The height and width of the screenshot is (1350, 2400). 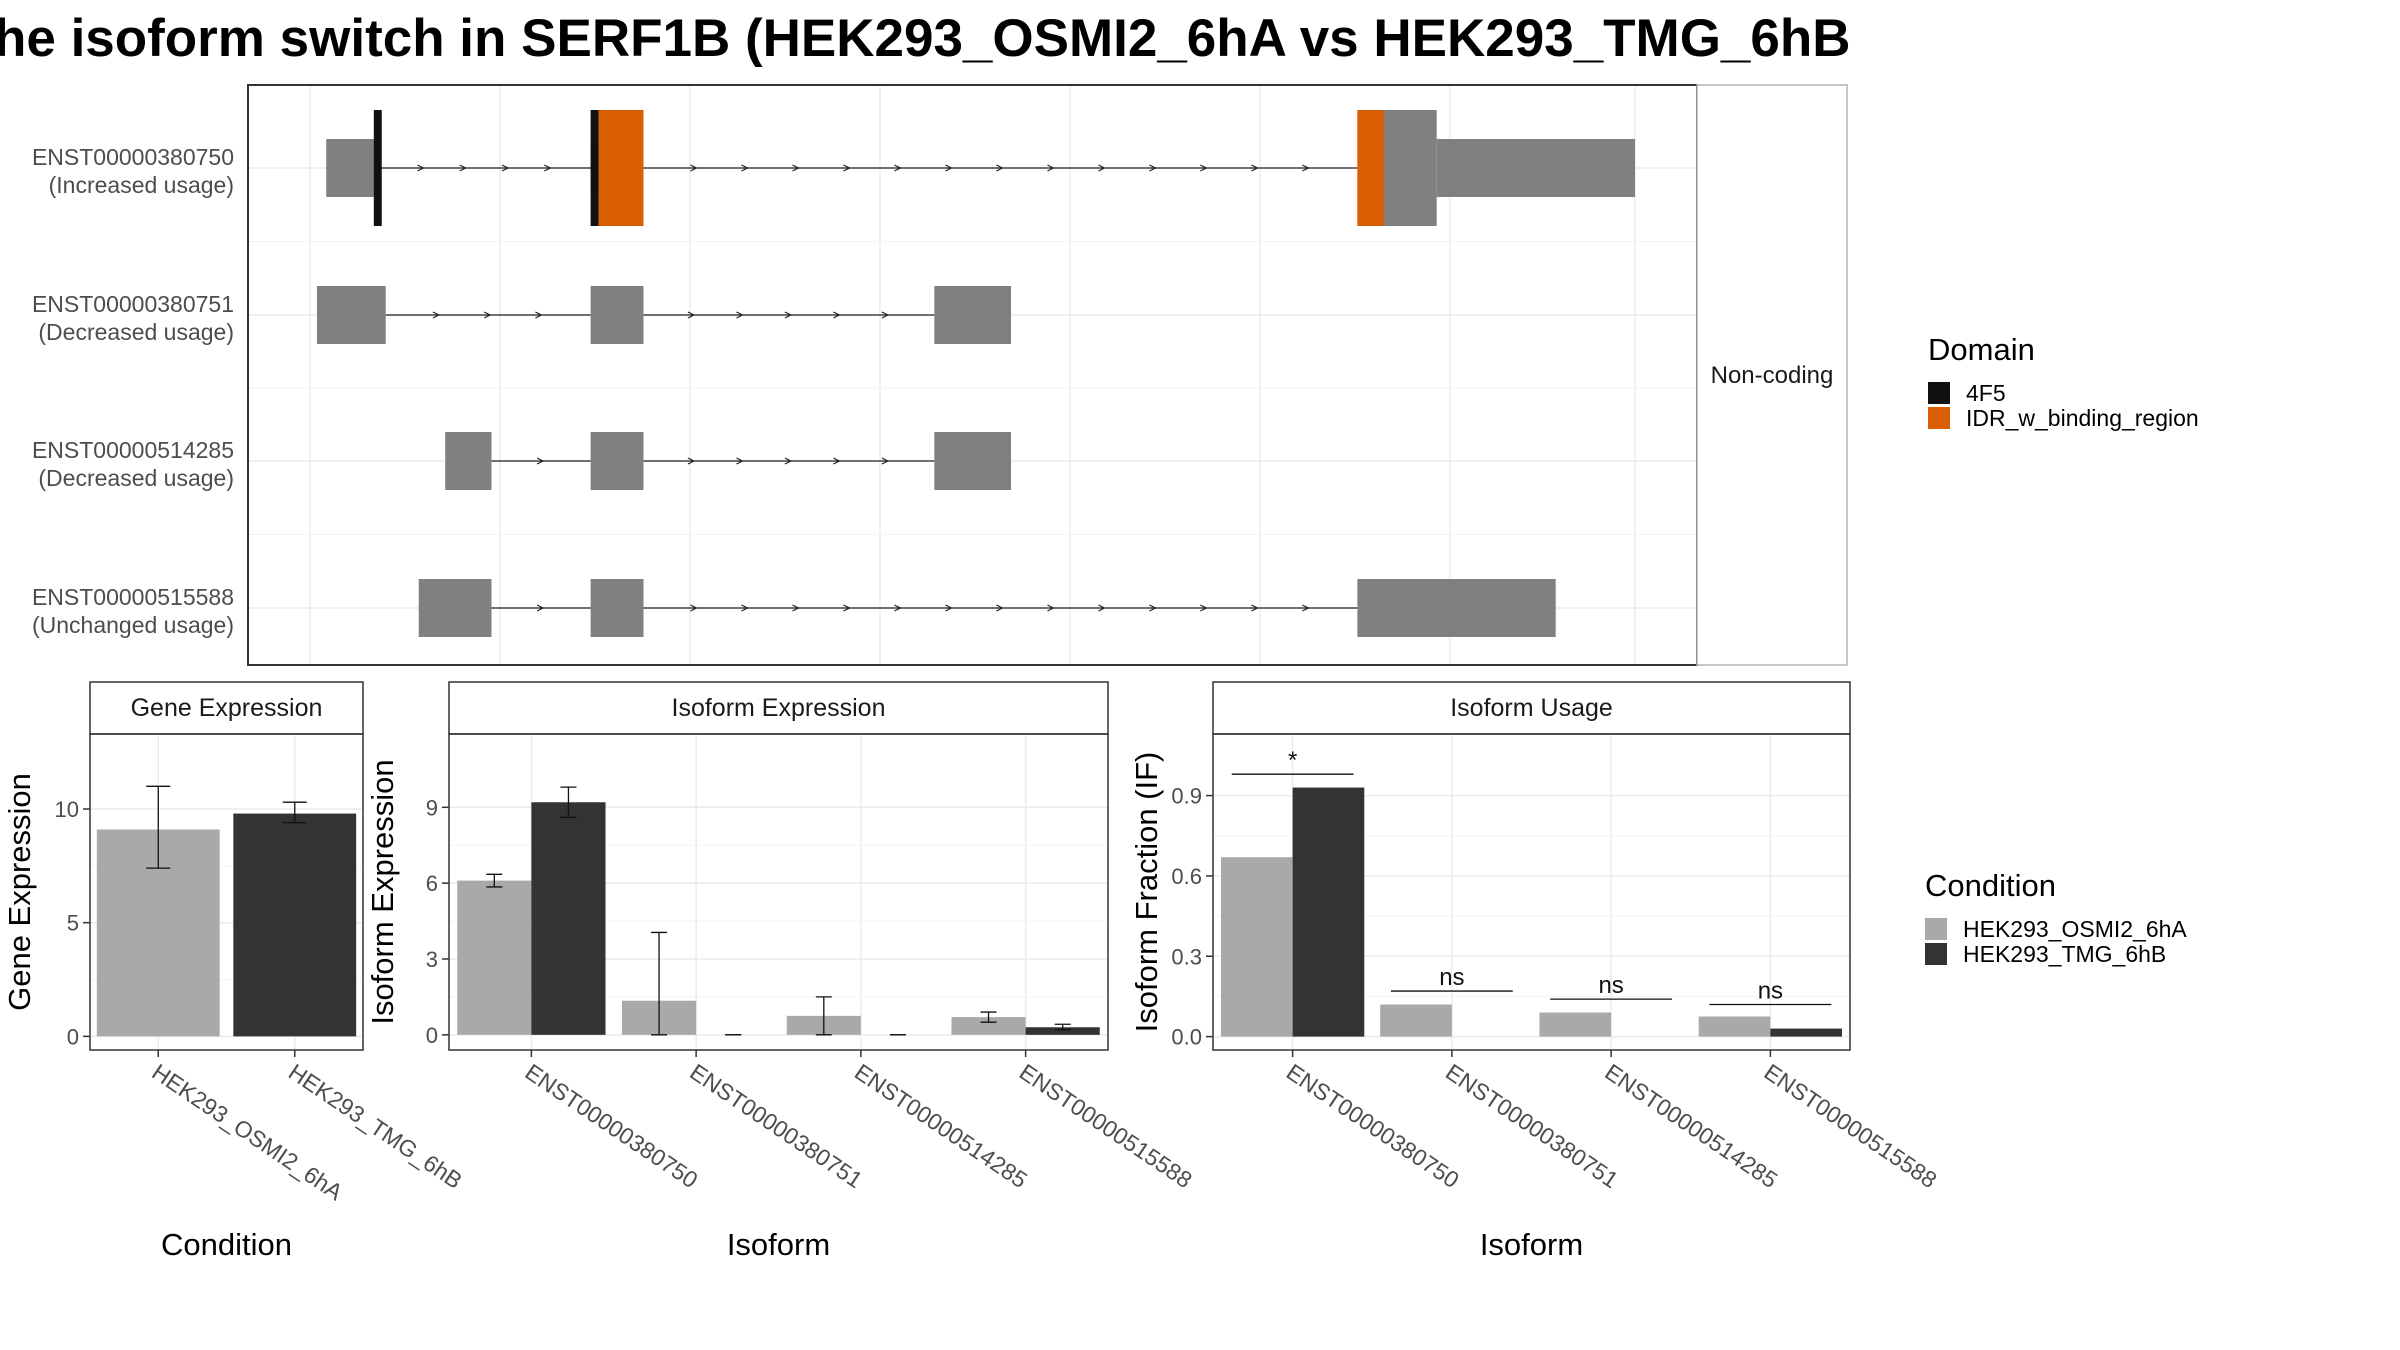 I want to click on transcript-row: ENST00000514285(Decreased usage), so click(x=522, y=461).